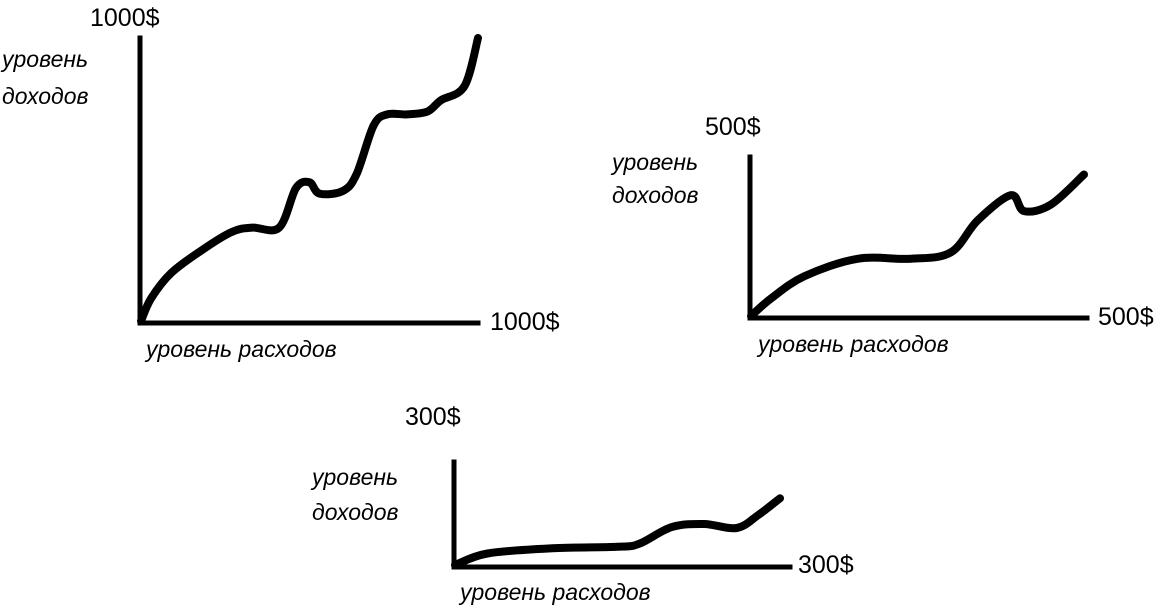  I want to click on chart-3-y-axis-label-line2: доходов, so click(355, 512).